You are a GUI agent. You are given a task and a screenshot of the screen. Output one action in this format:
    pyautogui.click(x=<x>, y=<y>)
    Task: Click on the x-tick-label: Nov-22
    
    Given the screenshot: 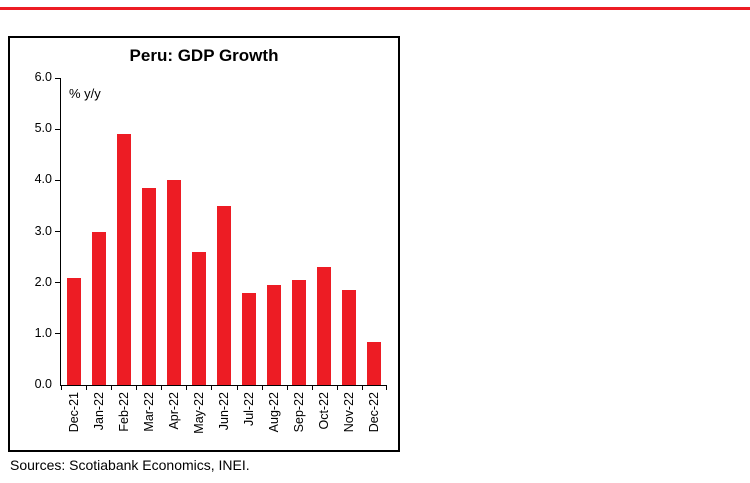 What is the action you would take?
    pyautogui.click(x=349, y=412)
    